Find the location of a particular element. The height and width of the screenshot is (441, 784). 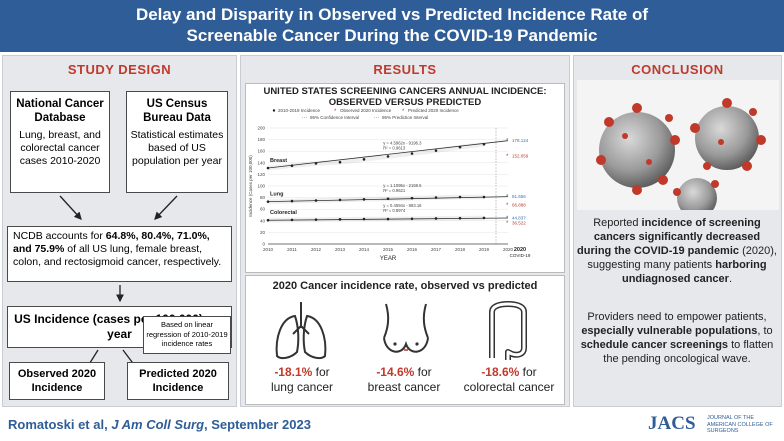

stat-lung: -18.1% for lung cancer is located at coordinates (302, 380).